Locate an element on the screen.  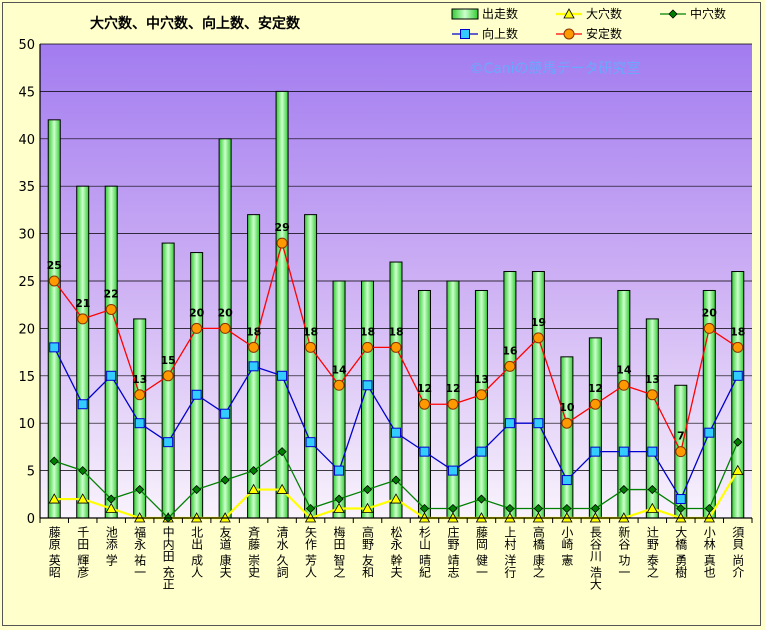
x-tick-label: 北出 成人 is located at coordinates (197, 552).